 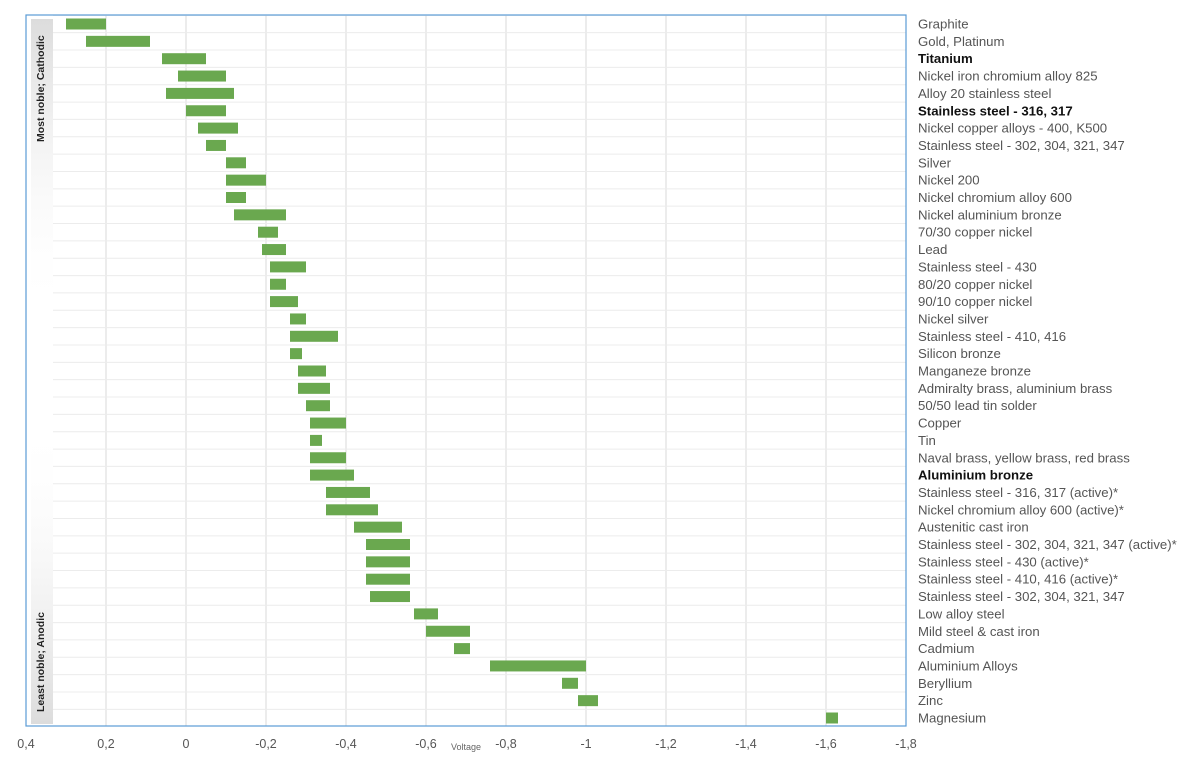 What do you see at coordinates (974, 371) in the screenshot?
I see `material-label: Manganeze bronze` at bounding box center [974, 371].